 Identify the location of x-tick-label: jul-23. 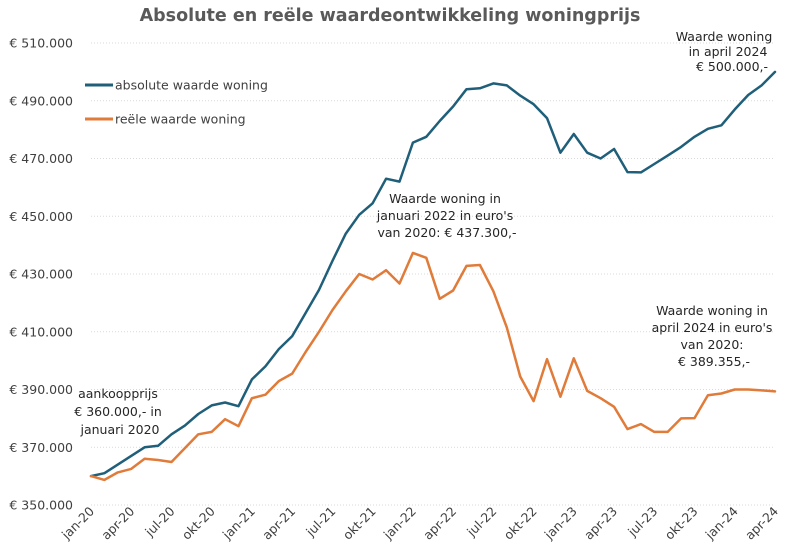
(642, 522).